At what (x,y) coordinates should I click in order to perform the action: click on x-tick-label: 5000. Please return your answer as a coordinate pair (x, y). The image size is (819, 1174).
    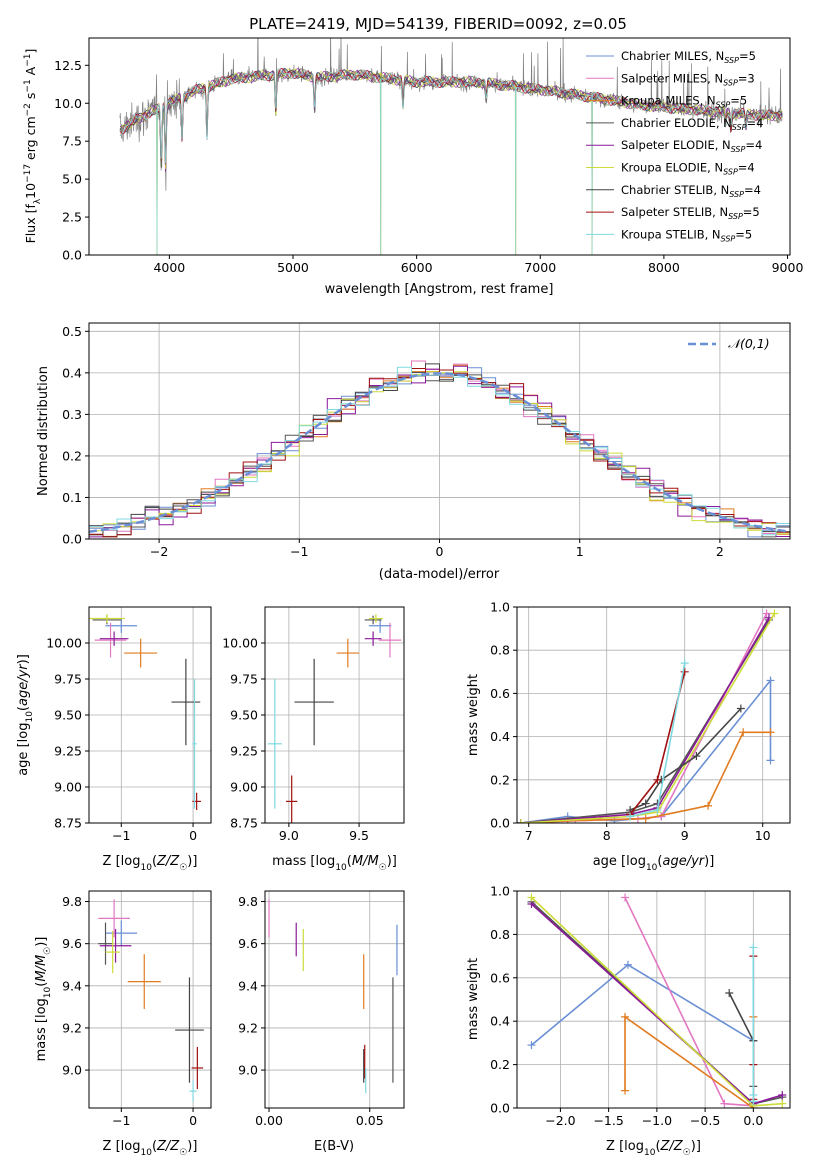
    Looking at the image, I should click on (293, 267).